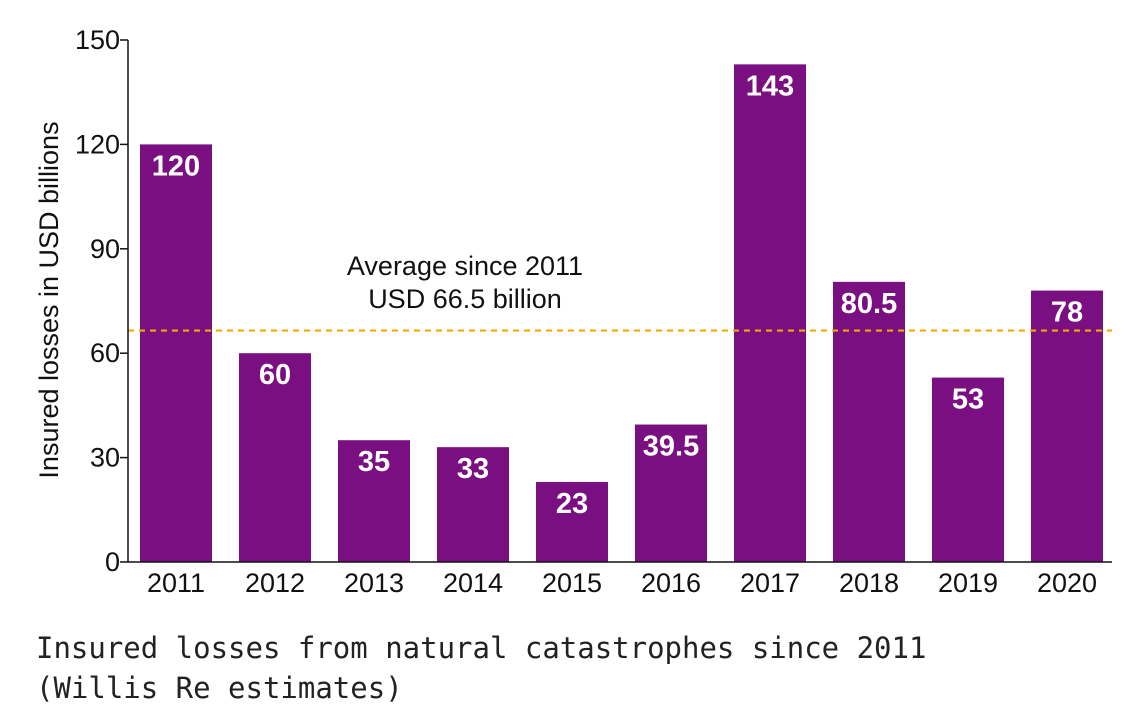 The image size is (1134, 728). What do you see at coordinates (465, 299) in the screenshot?
I see `average-annotation-line-2: USD 66.5 billion` at bounding box center [465, 299].